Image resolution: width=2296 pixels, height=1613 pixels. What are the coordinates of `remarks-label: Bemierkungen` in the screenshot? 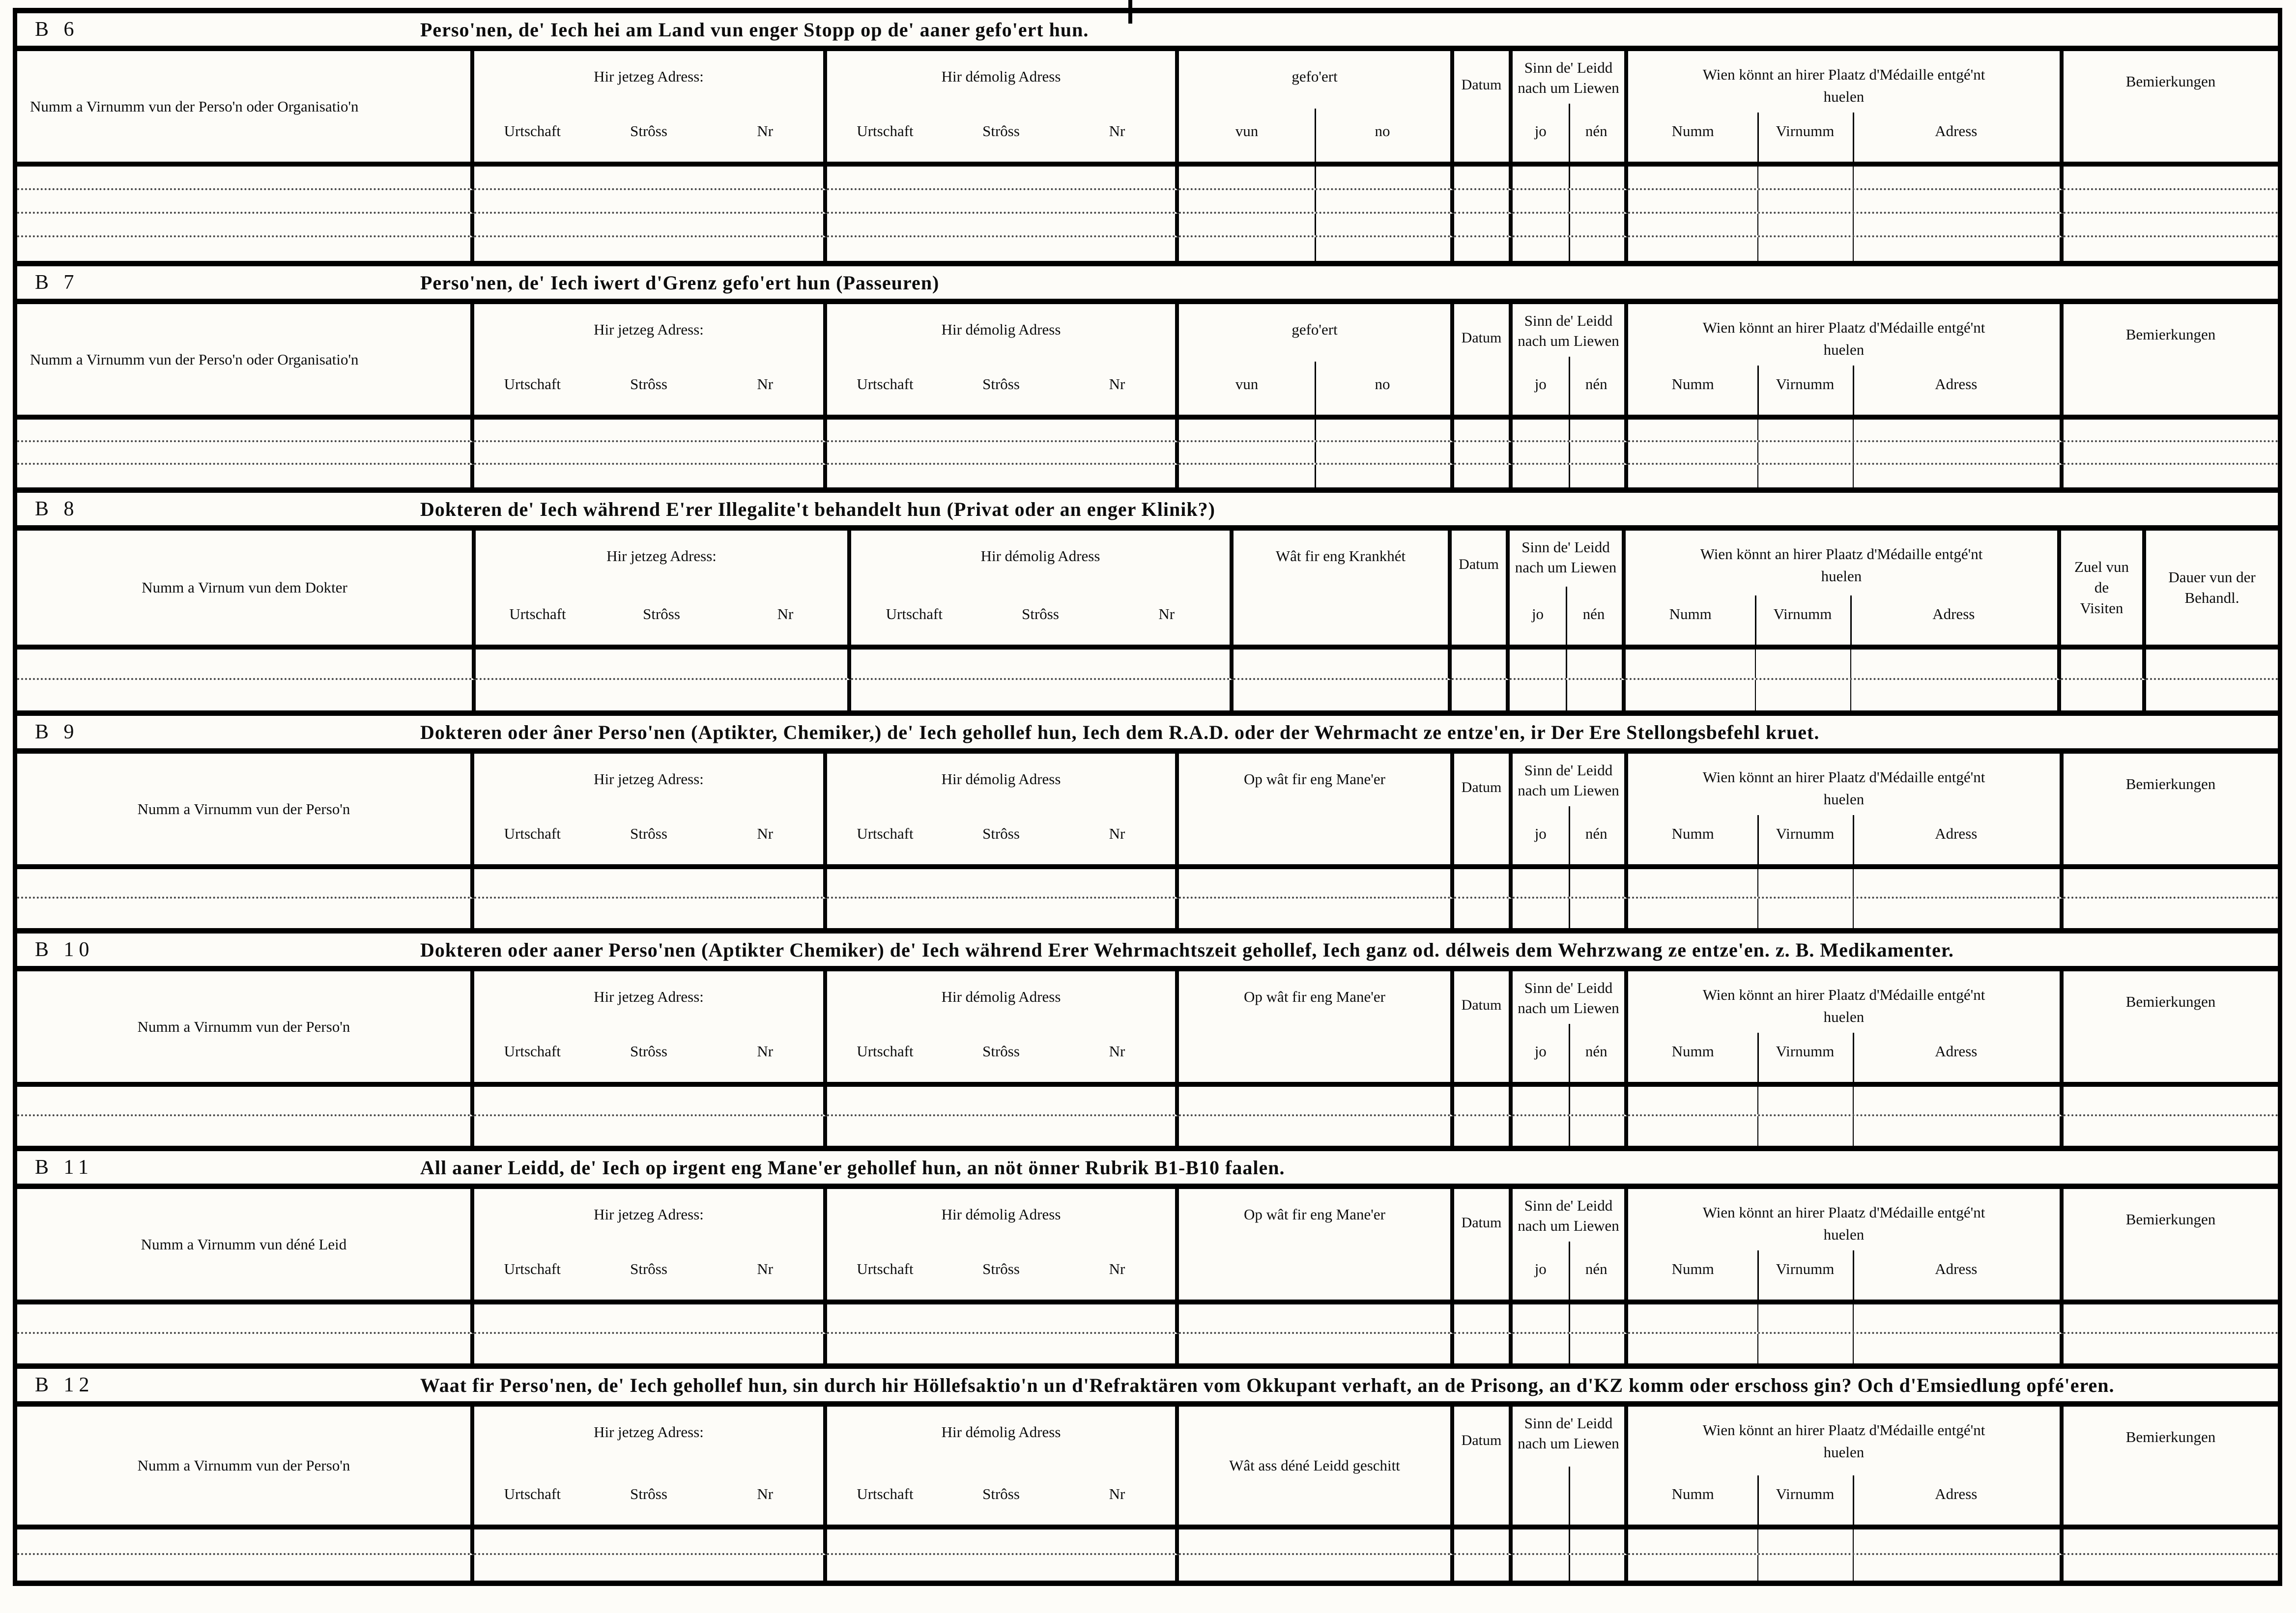 It's located at (2170, 1436).